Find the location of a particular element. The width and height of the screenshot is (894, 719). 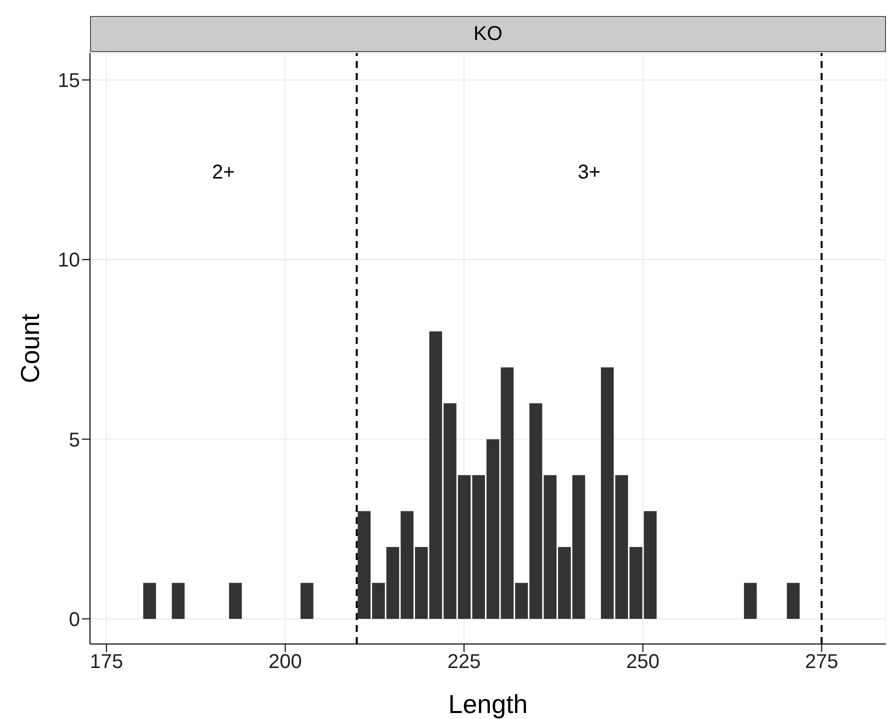

x-tick-label: 275 is located at coordinates (821, 662).